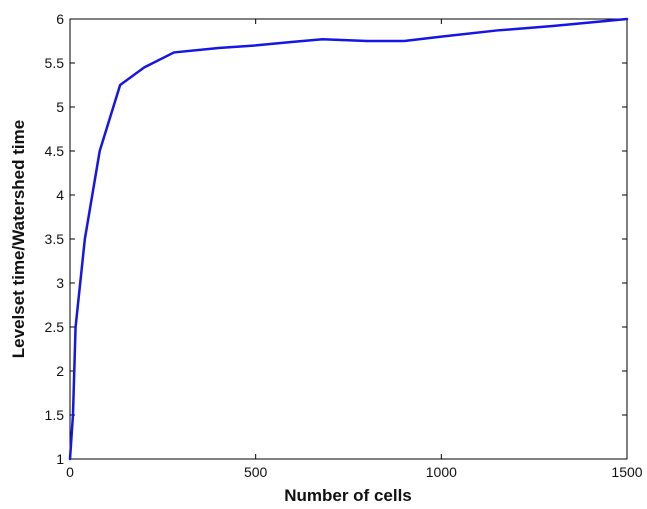 The width and height of the screenshot is (647, 509). Describe the element at coordinates (60, 19) in the screenshot. I see `y-tick-label: 6` at that location.